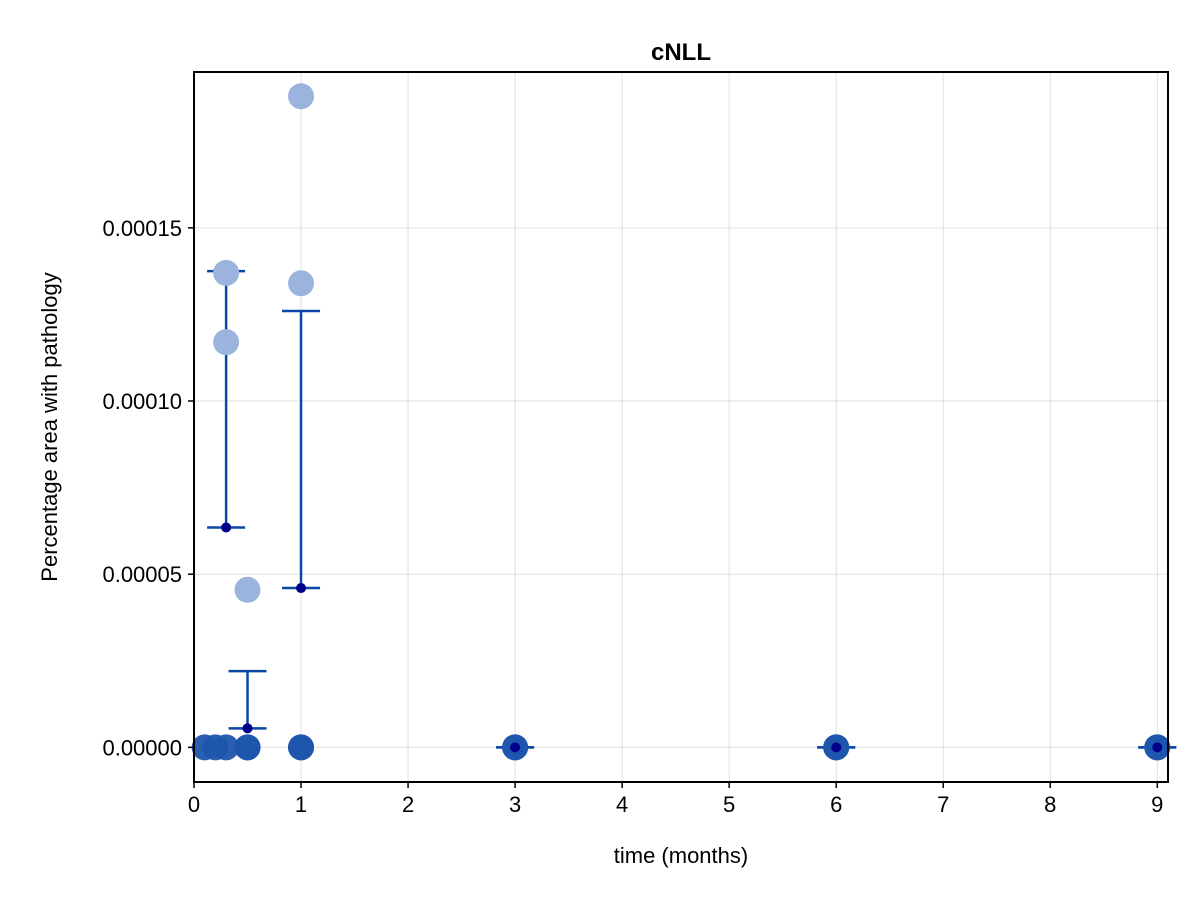 The width and height of the screenshot is (1200, 900). What do you see at coordinates (681, 52) in the screenshot?
I see `chart-title: cNLL` at bounding box center [681, 52].